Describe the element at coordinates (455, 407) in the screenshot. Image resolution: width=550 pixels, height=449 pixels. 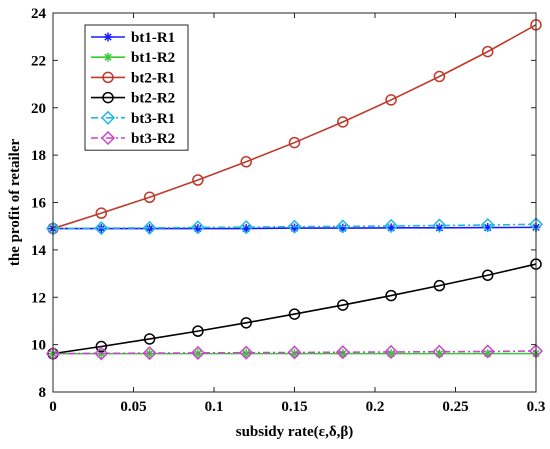
I see `x-tick-label: 0.25` at that location.